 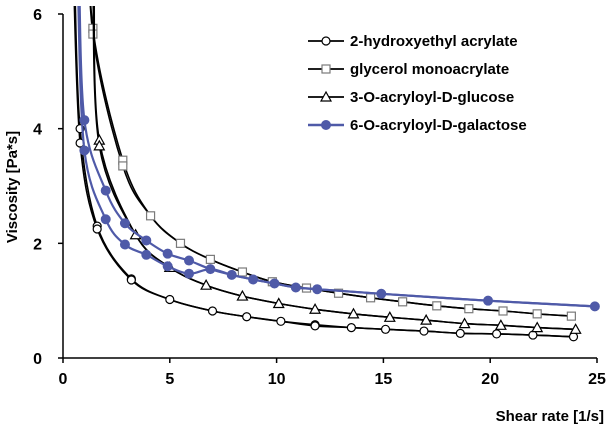 What do you see at coordinates (63, 379) in the screenshot?
I see `x-tick-label: 0` at bounding box center [63, 379].